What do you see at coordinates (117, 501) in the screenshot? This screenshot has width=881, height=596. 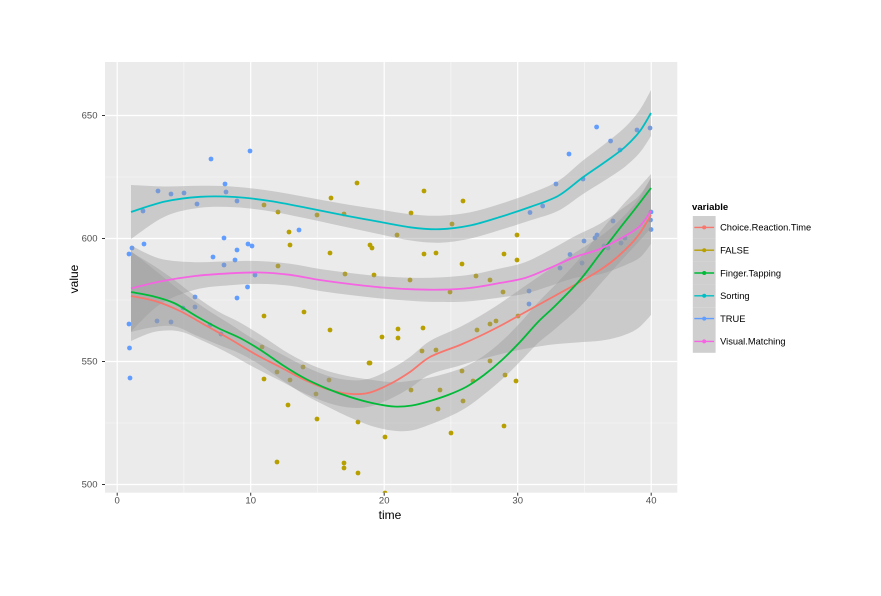 I see `svg-text: 0` at bounding box center [117, 501].